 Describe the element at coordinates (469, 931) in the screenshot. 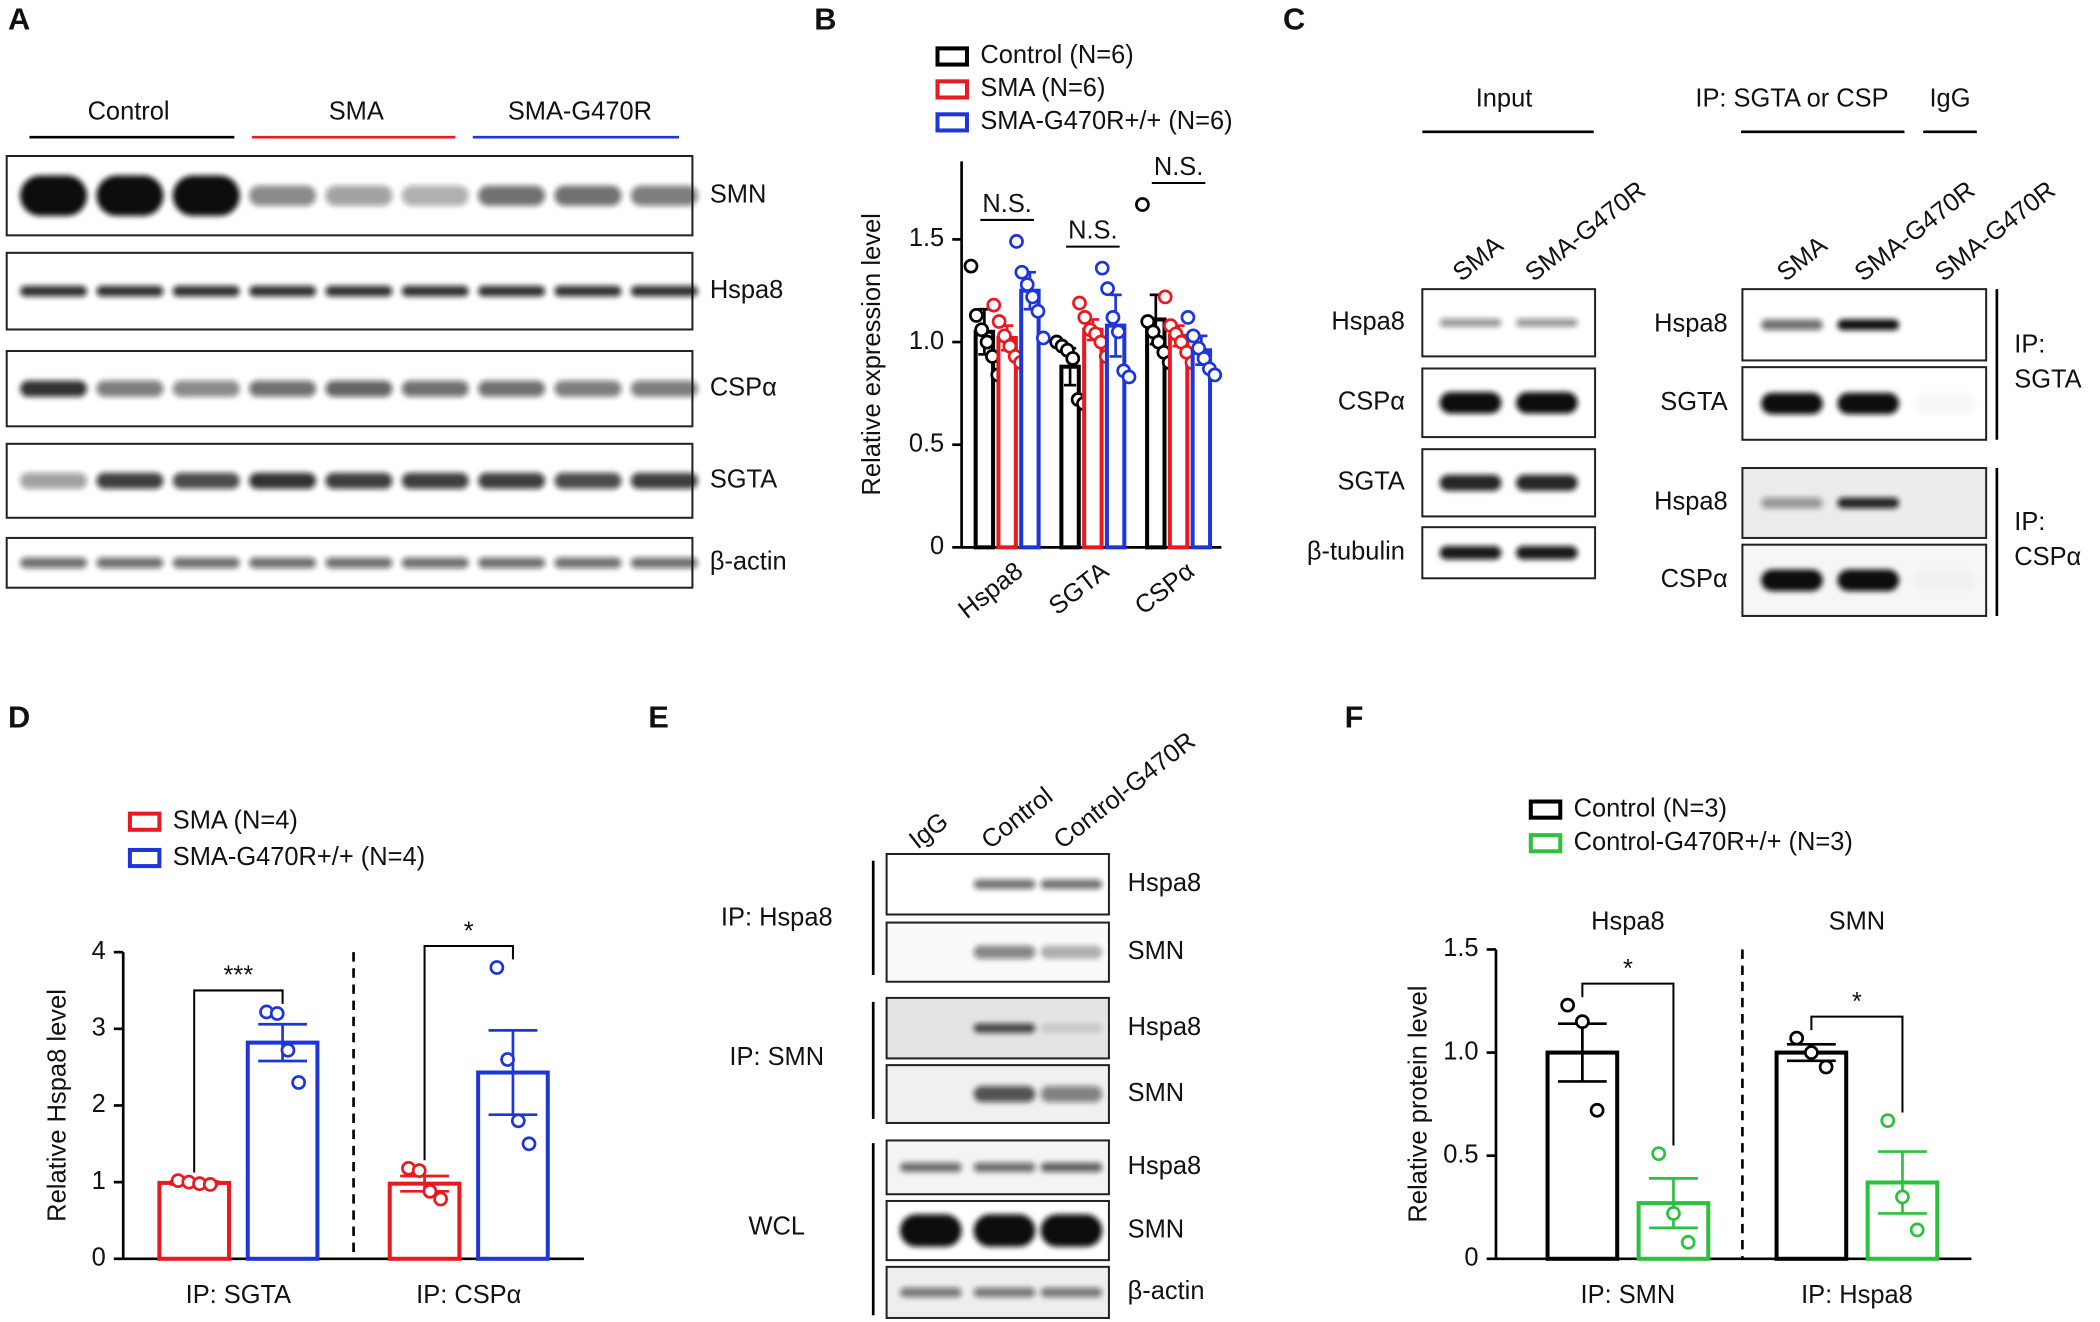

I see `significance-label: *` at that location.